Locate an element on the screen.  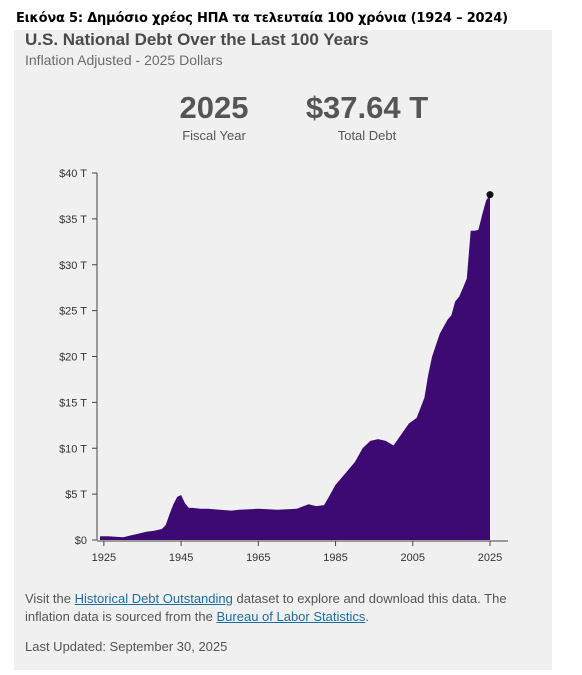
x-tick-label: 1965 is located at coordinates (258, 558).